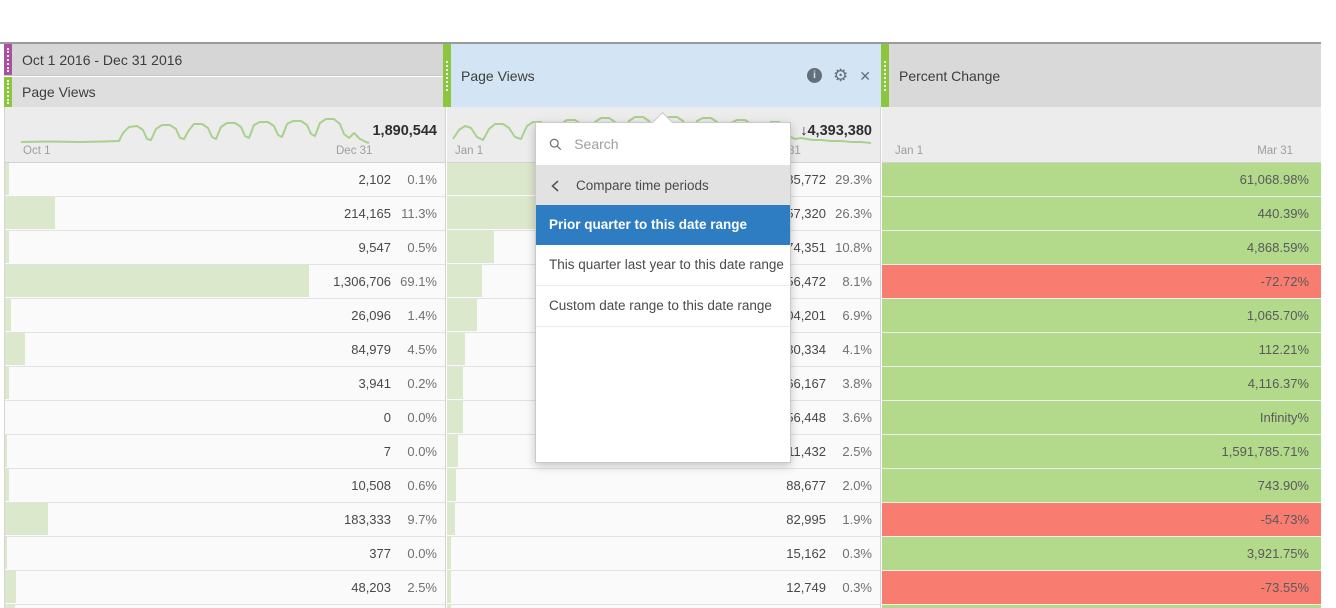 This screenshot has height=608, width=1336. I want to click on search-input, so click(674, 144).